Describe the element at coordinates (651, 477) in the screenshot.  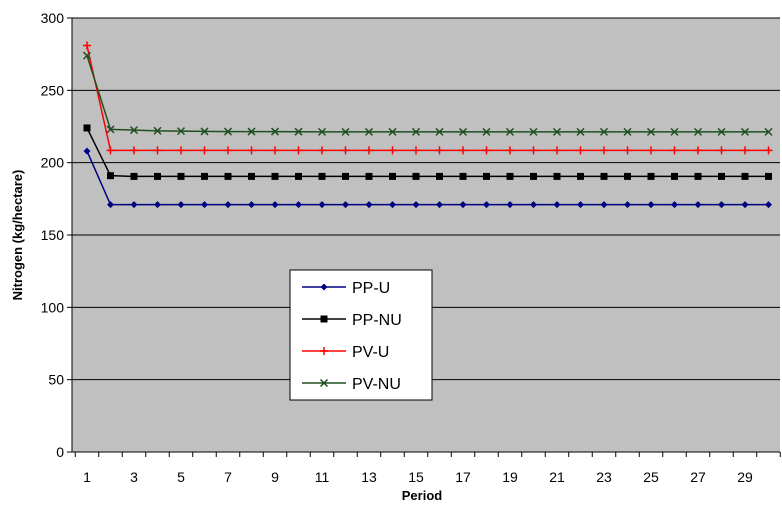
I see `x-tick-label: 25` at that location.